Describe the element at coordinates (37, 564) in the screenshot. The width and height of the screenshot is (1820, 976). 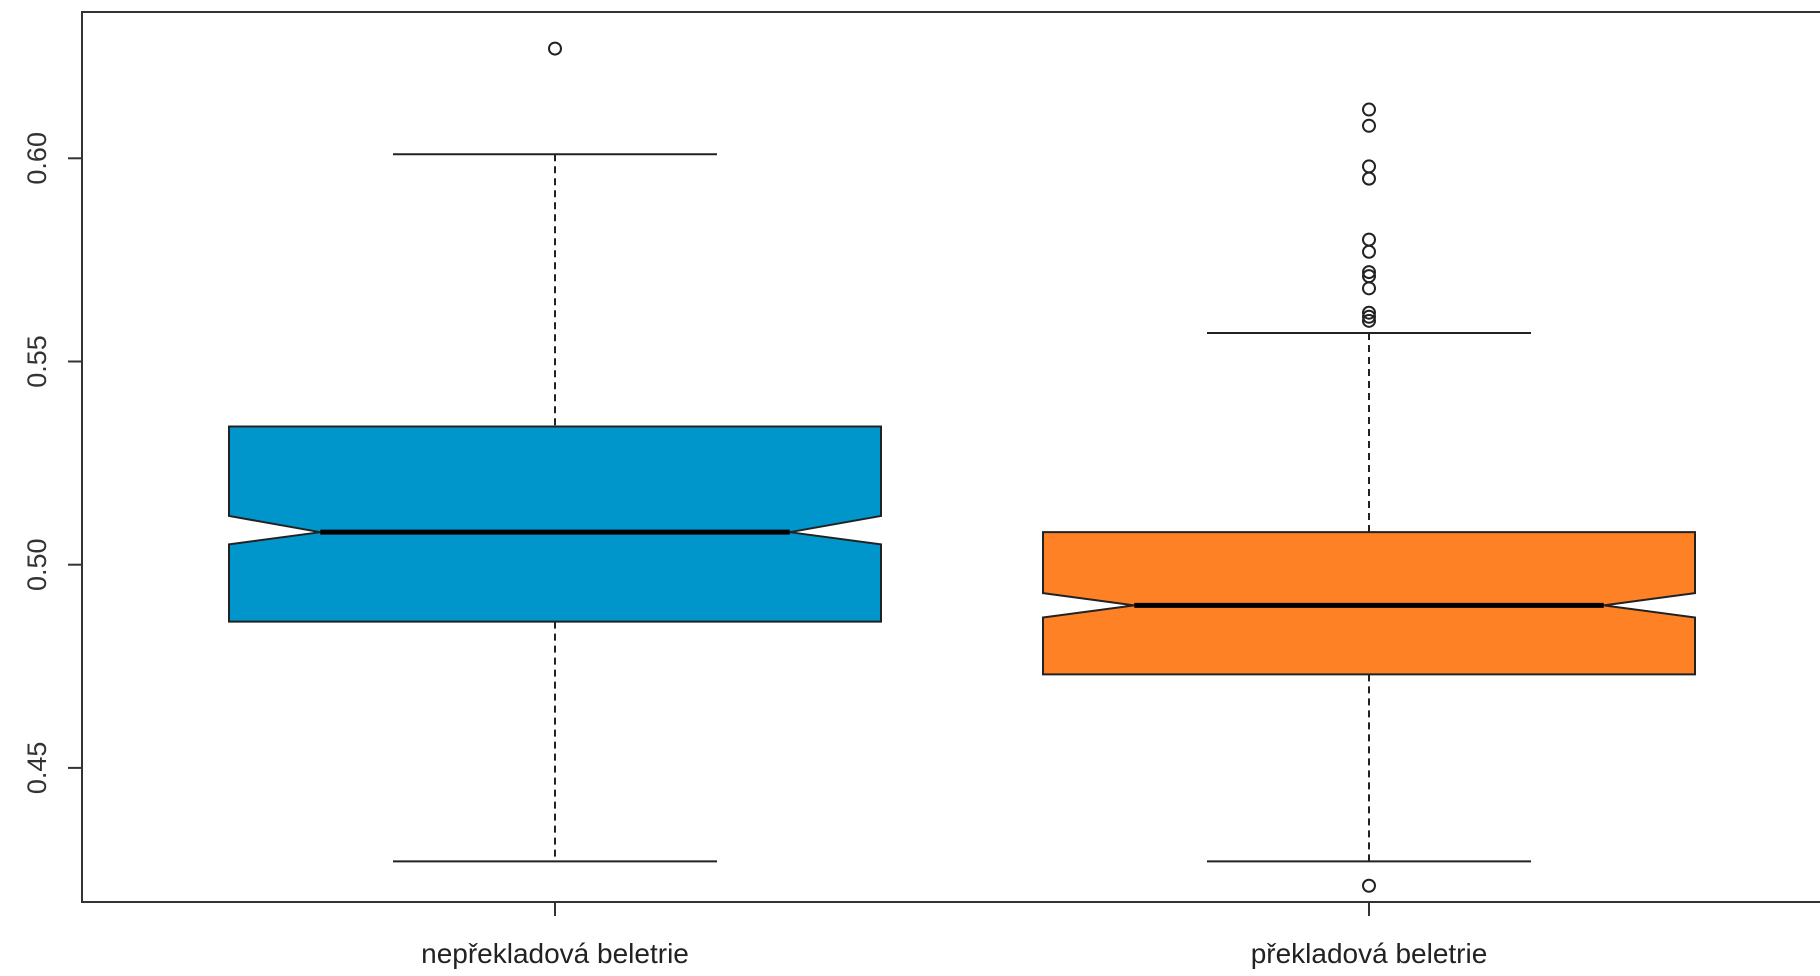
I see `y-tick-label: 0.50` at that location.